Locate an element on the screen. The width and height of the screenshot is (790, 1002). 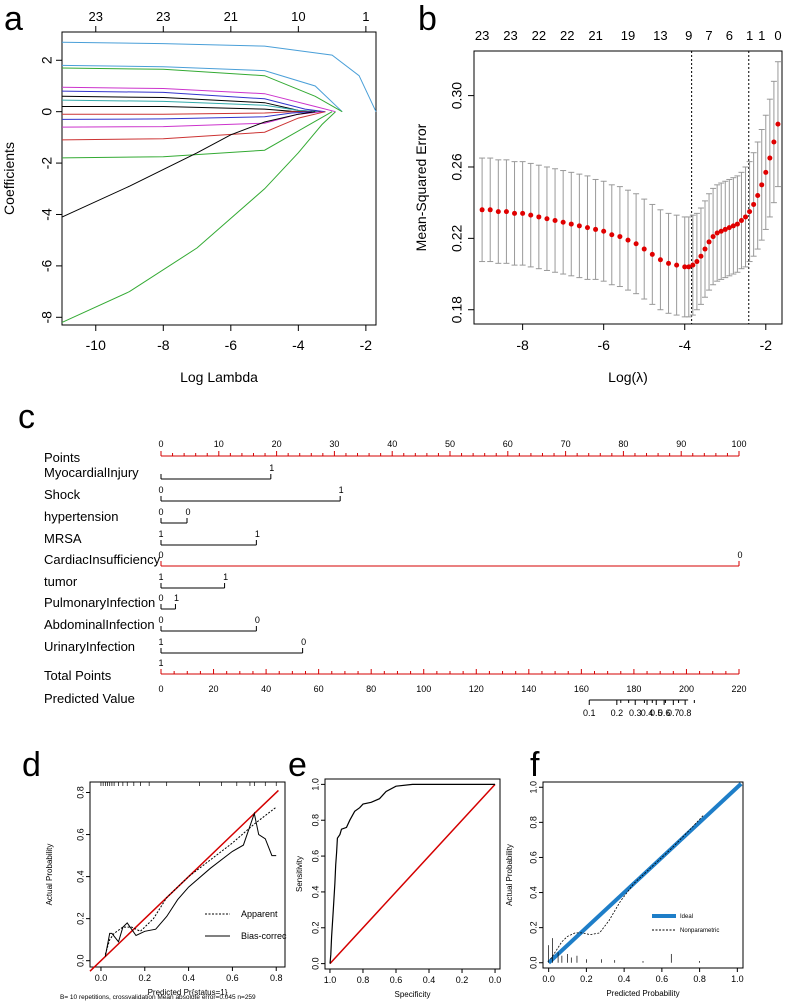
predicted-tick-label: 0.7 is located at coordinates (673, 713).